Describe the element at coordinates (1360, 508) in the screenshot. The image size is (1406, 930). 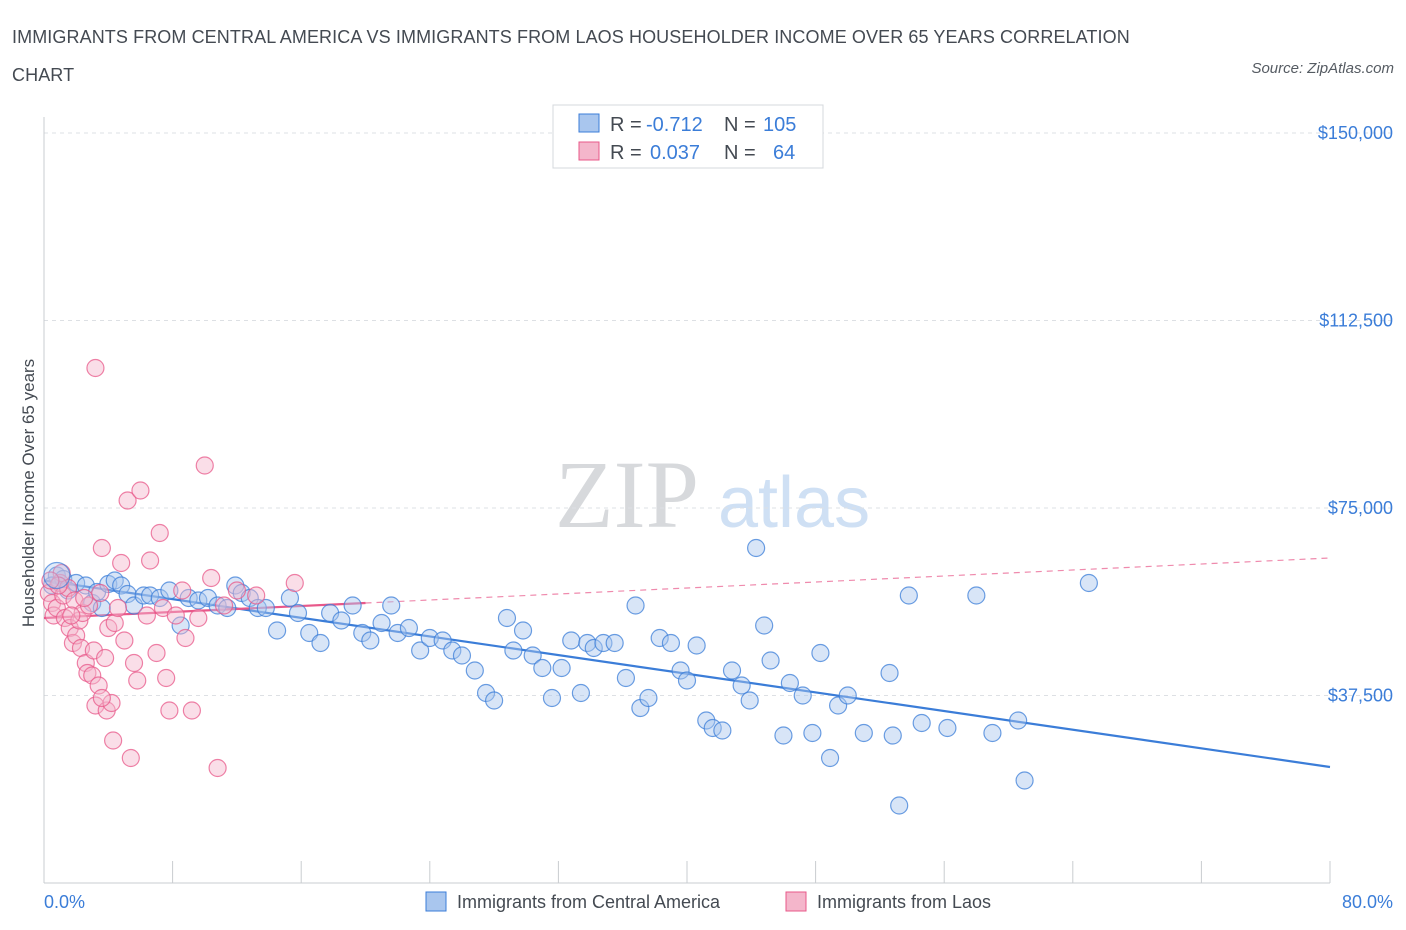
I see `y-tick-label-1: $75,000` at that location.